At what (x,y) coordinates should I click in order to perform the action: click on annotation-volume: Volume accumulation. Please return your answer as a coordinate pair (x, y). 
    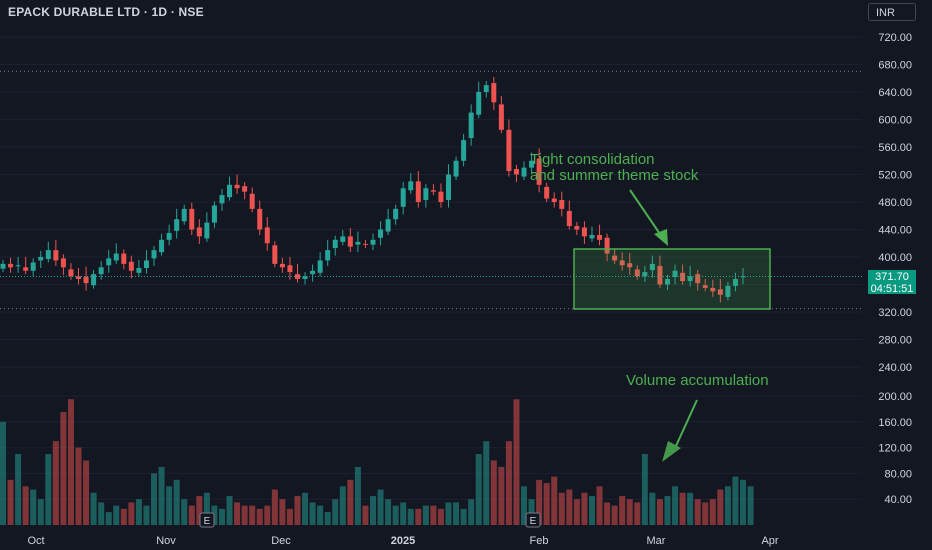
    Looking at the image, I should click on (697, 380).